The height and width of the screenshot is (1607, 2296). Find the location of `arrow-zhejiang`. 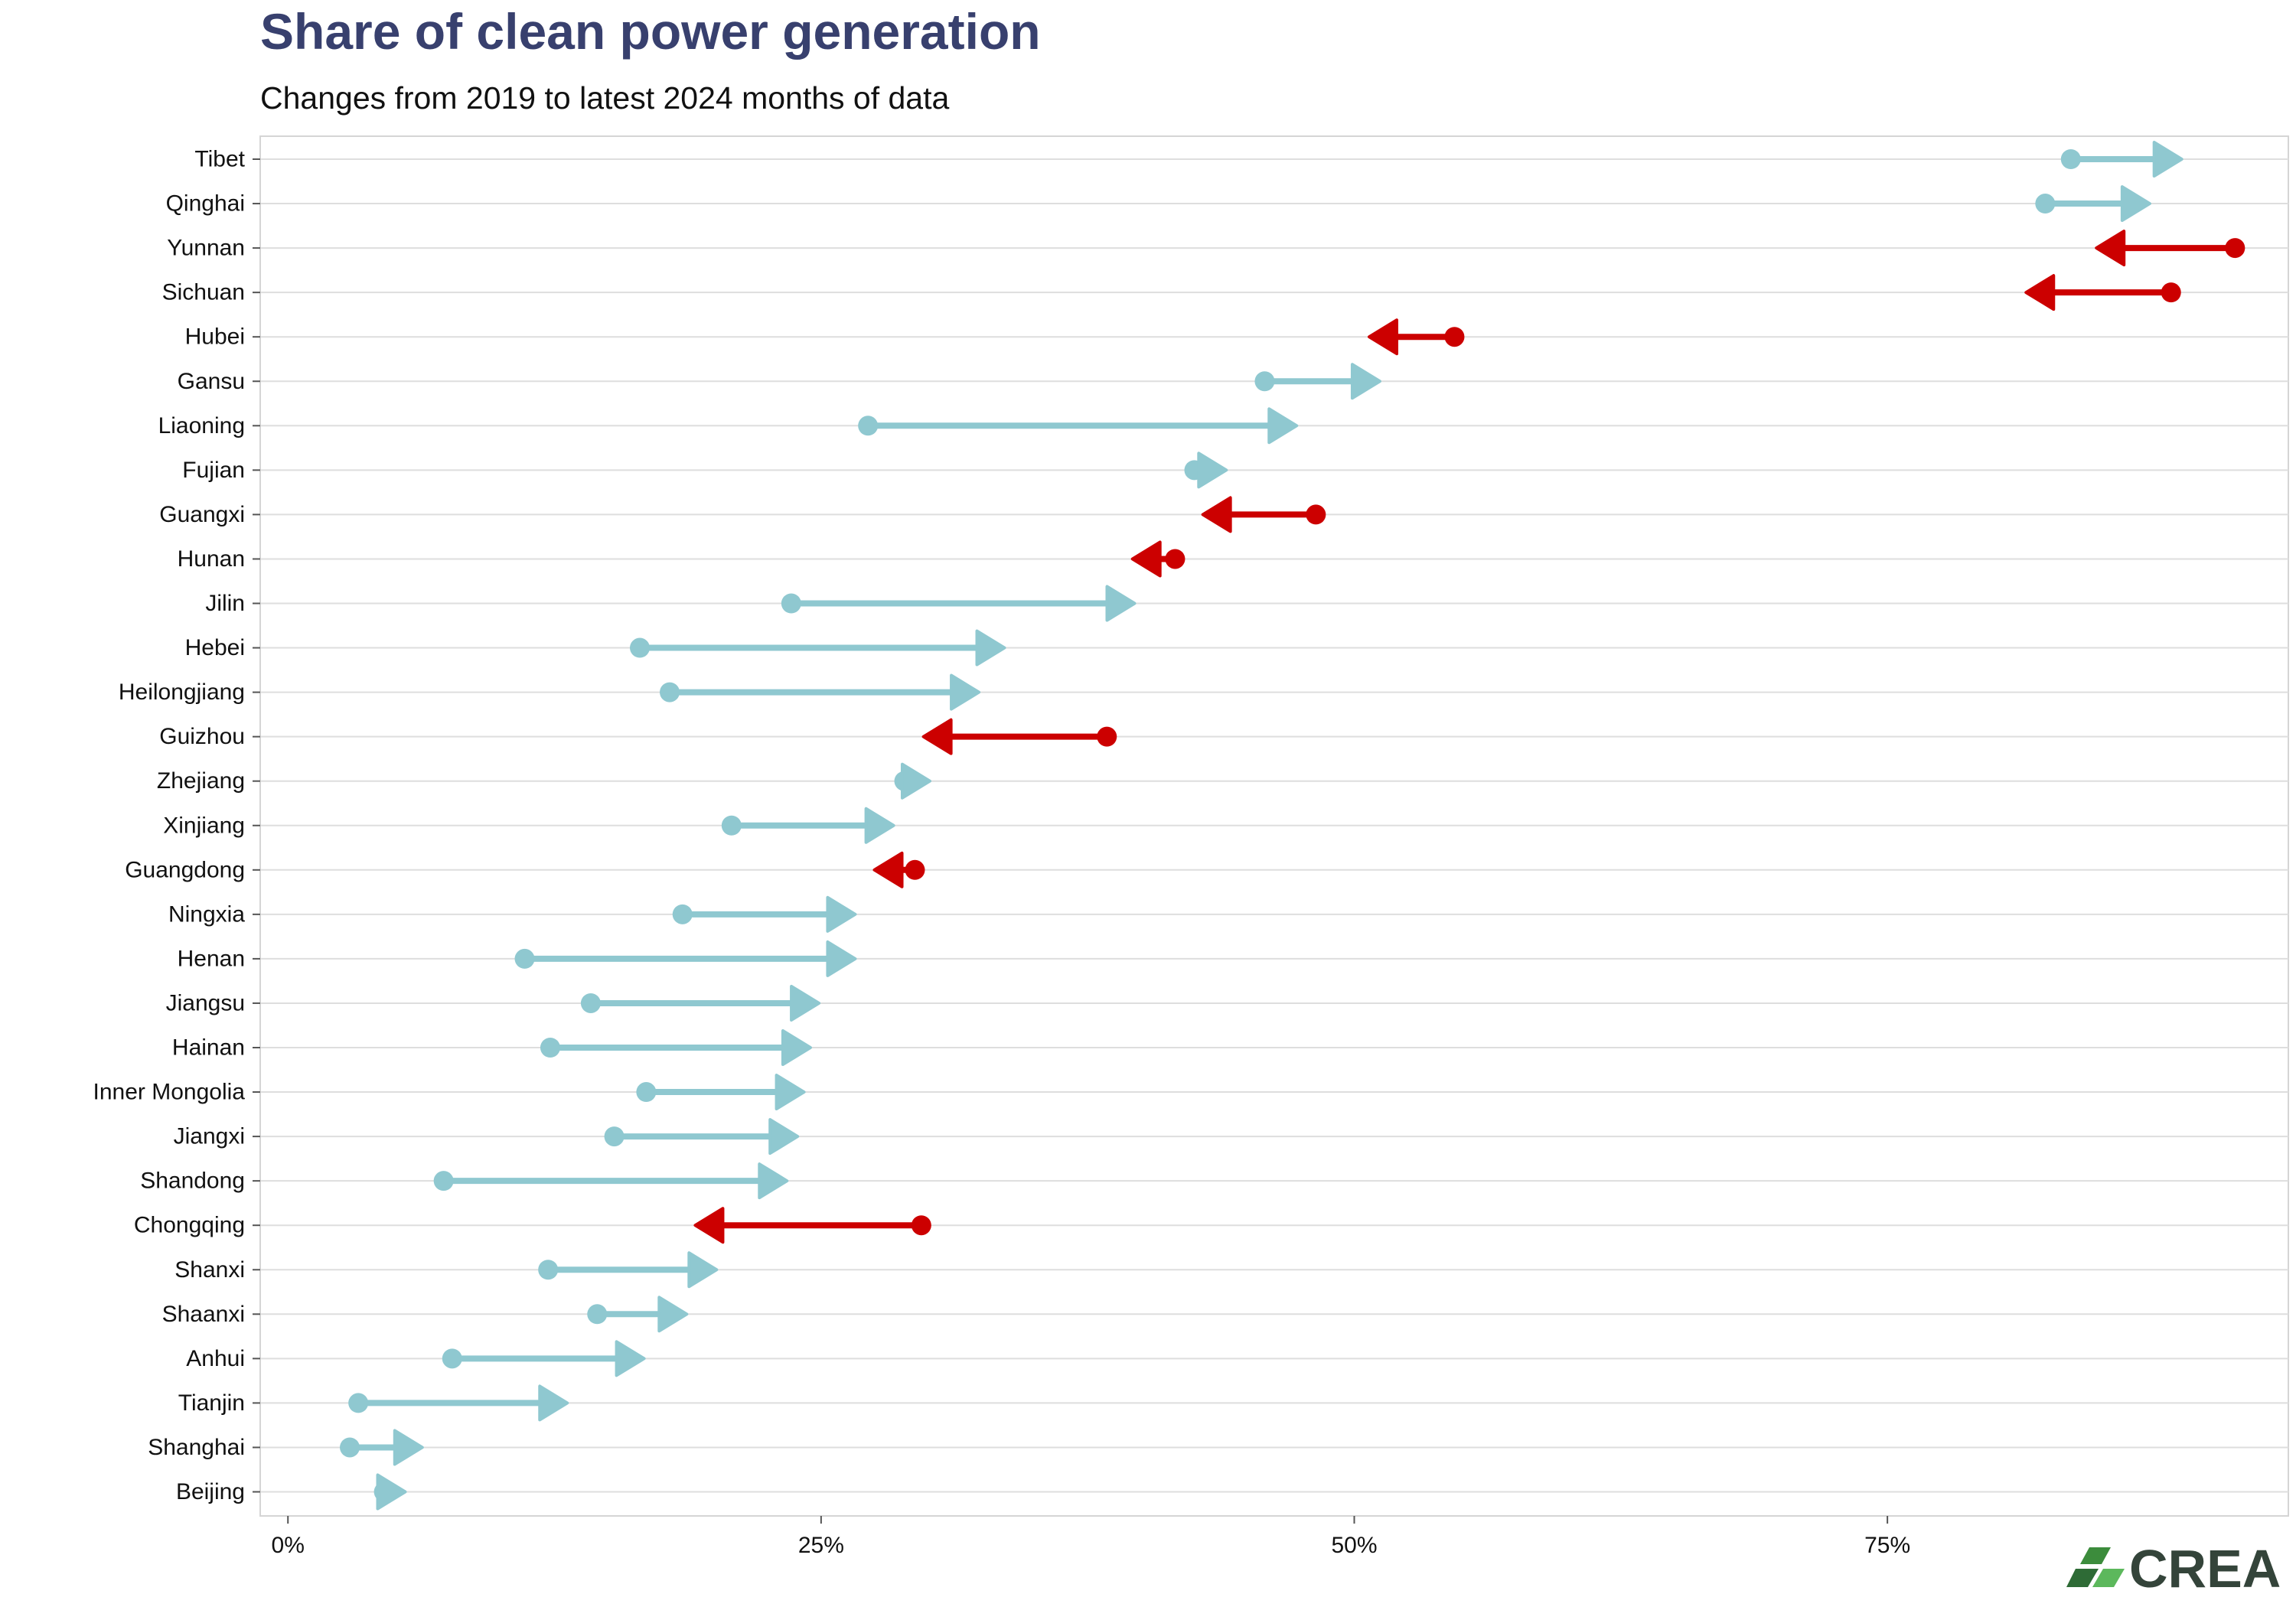

arrow-zhejiang is located at coordinates (912, 781).